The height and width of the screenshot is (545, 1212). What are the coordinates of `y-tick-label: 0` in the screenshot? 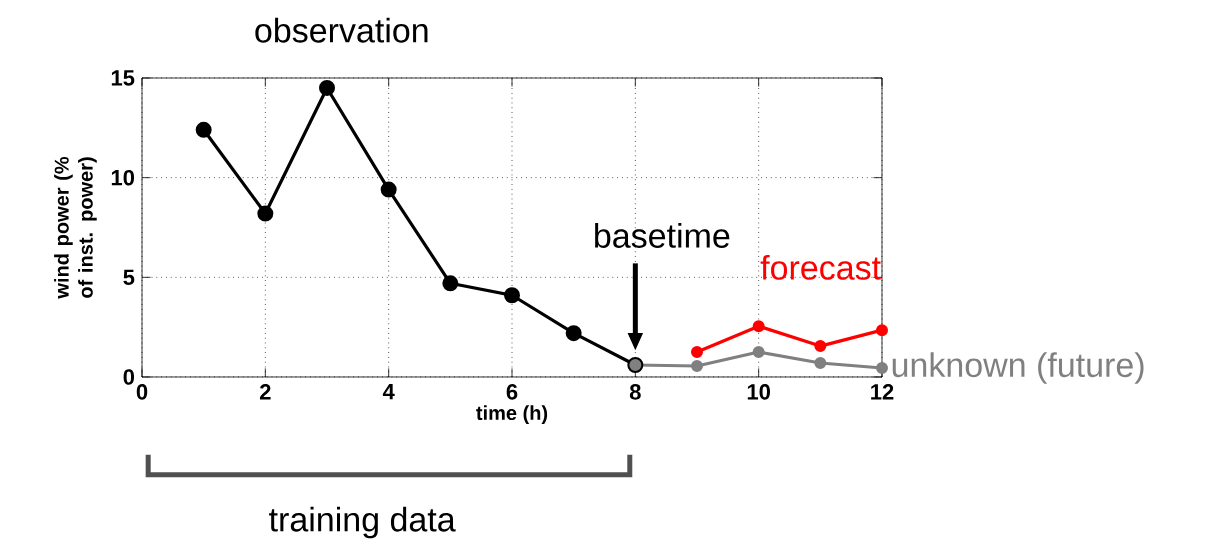 It's located at (129, 377).